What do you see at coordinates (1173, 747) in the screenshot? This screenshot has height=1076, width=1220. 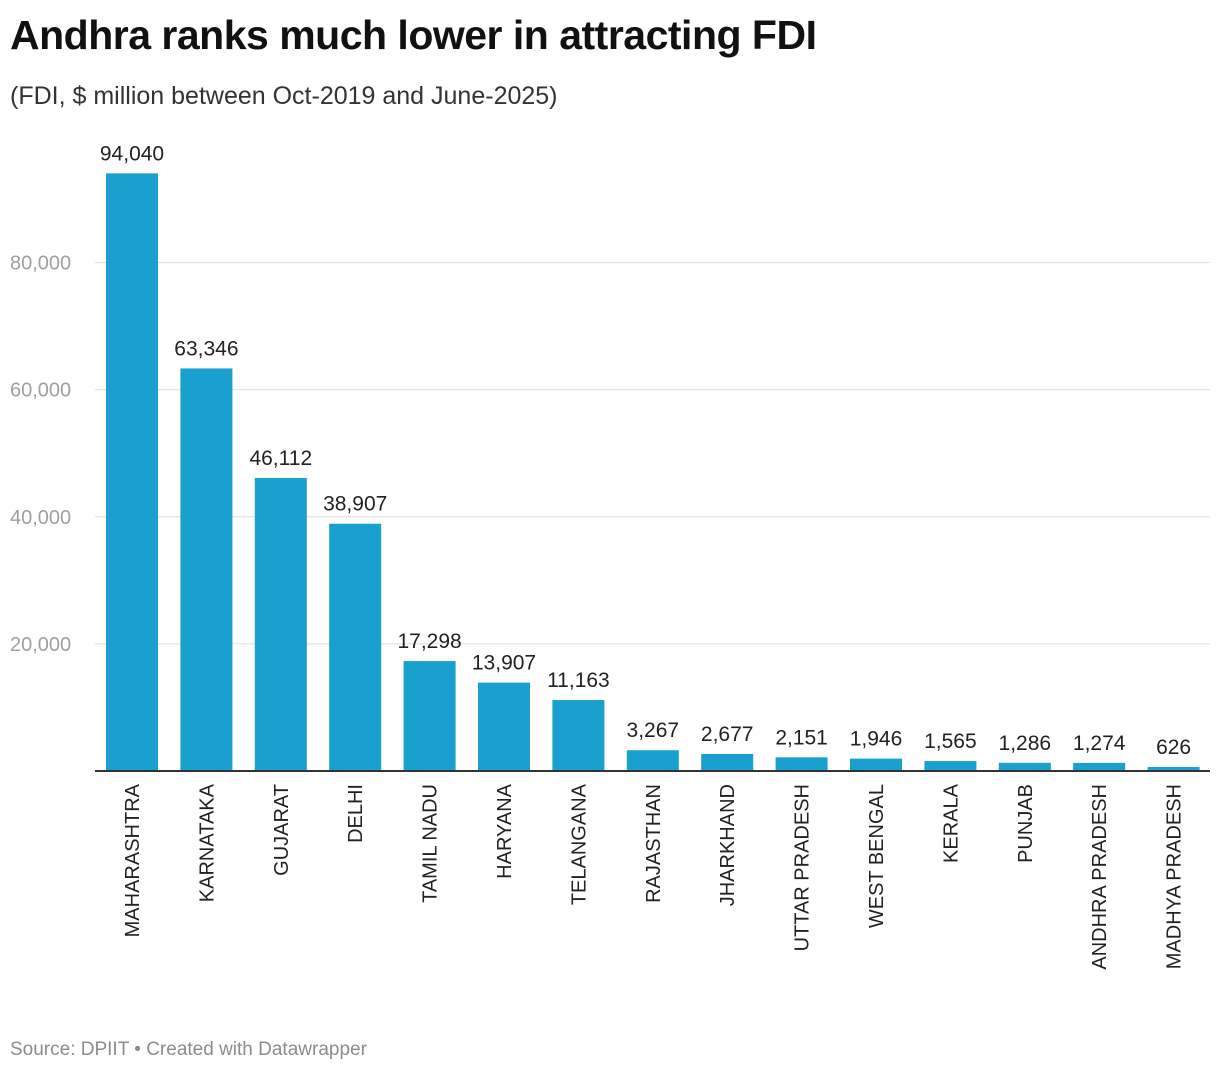 I see `value-label: 626` at bounding box center [1173, 747].